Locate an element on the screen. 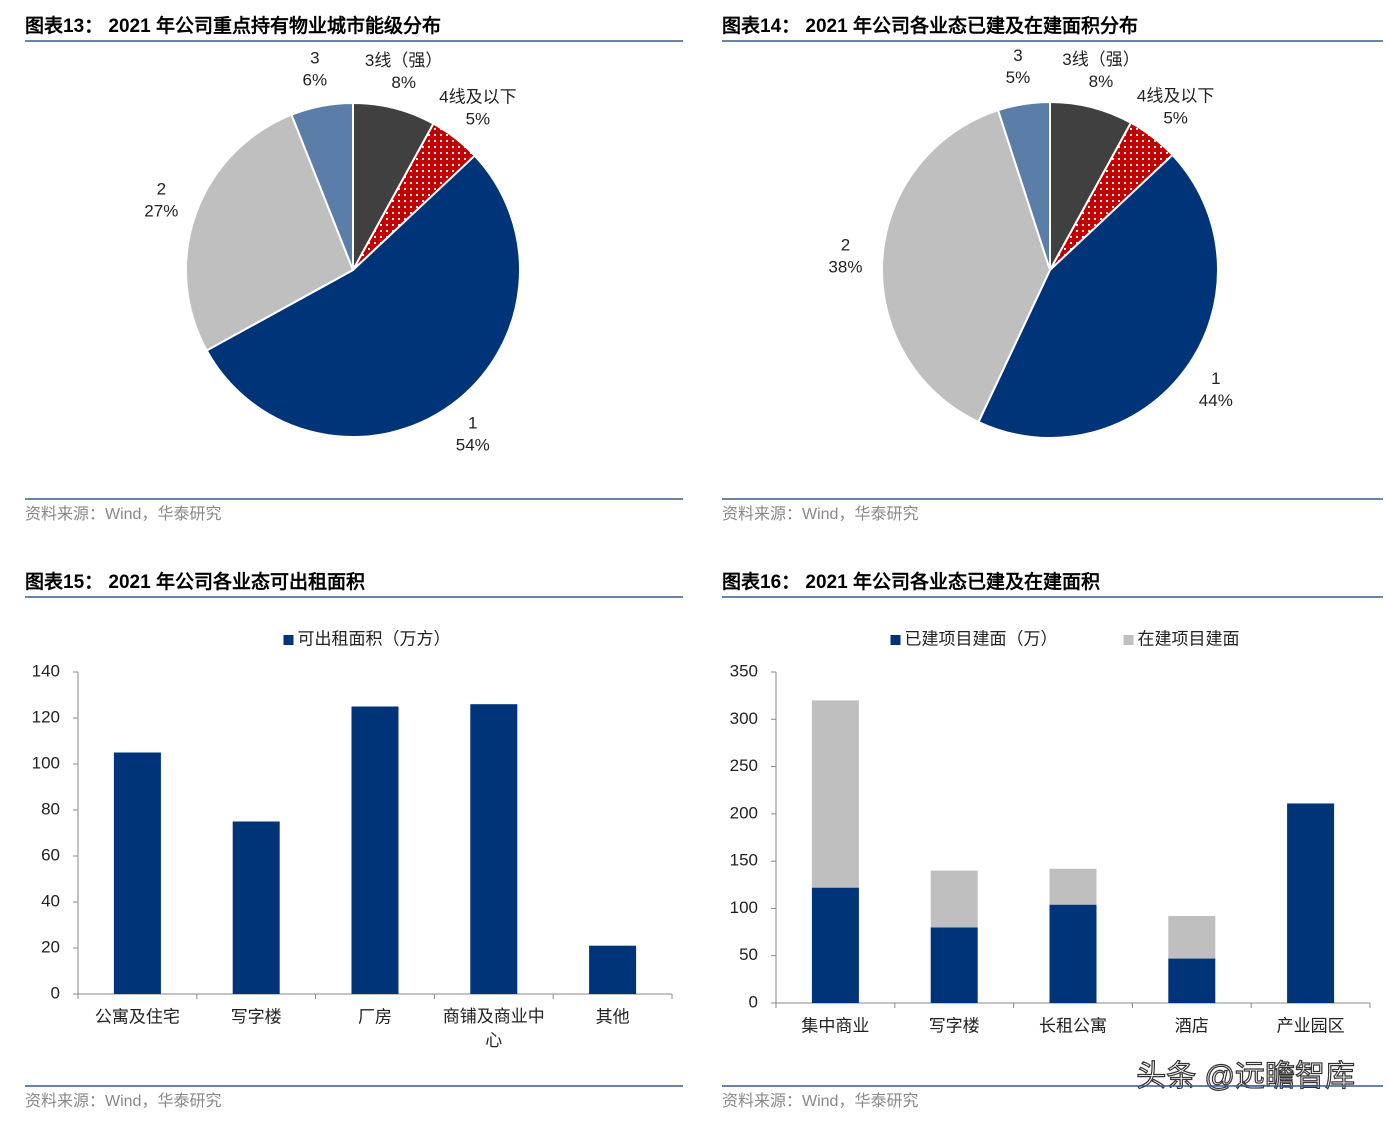 Image resolution: width=1388 pixels, height=1133 pixels. y-tick-label: 60 is located at coordinates (50, 854).